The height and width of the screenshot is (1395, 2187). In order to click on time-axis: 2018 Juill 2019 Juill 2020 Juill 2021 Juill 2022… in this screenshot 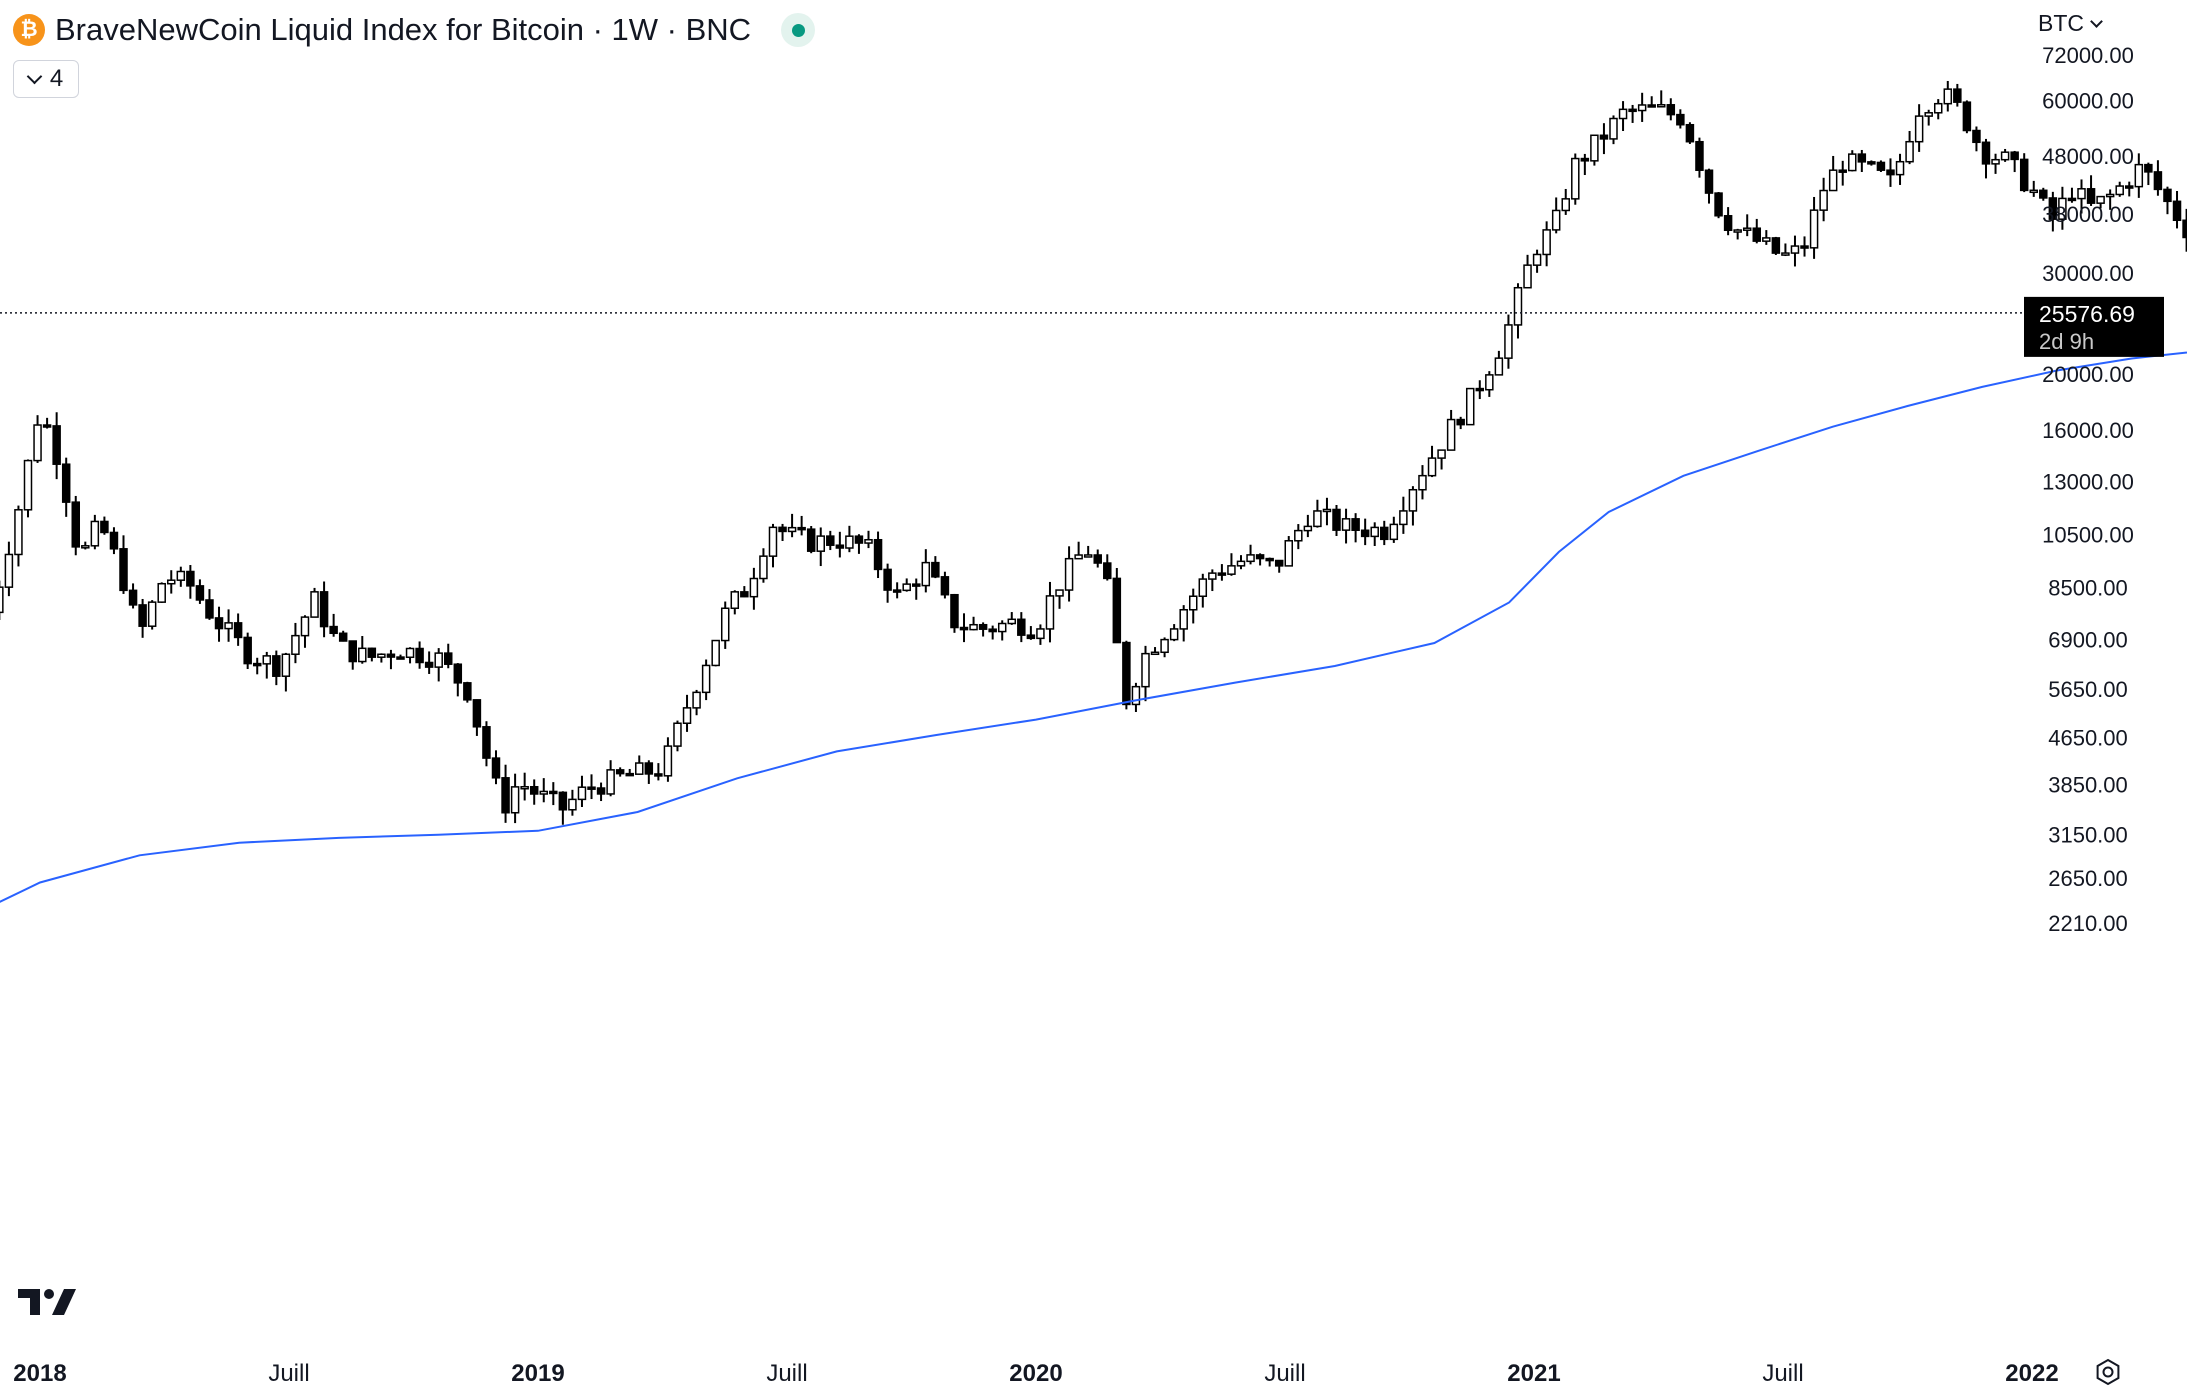, I will do `click(1035, 1373)`.